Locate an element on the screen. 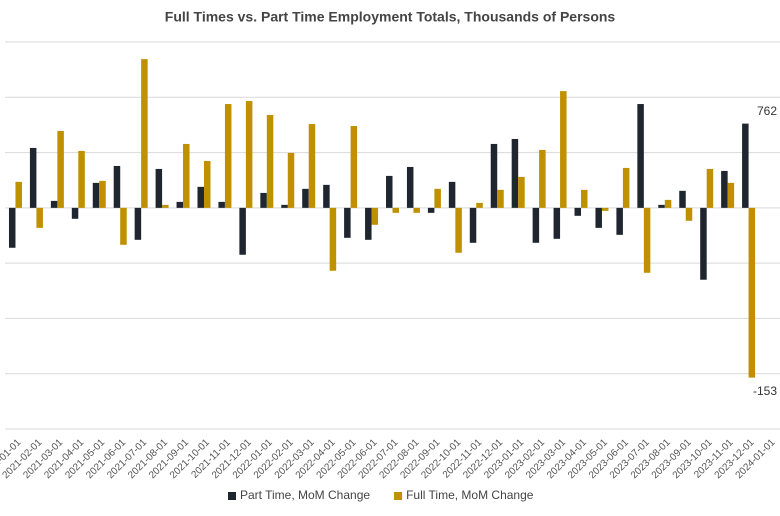 Image resolution: width=780 pixels, height=516 pixels. legend-label: Part Time, MoM Change is located at coordinates (305, 495).